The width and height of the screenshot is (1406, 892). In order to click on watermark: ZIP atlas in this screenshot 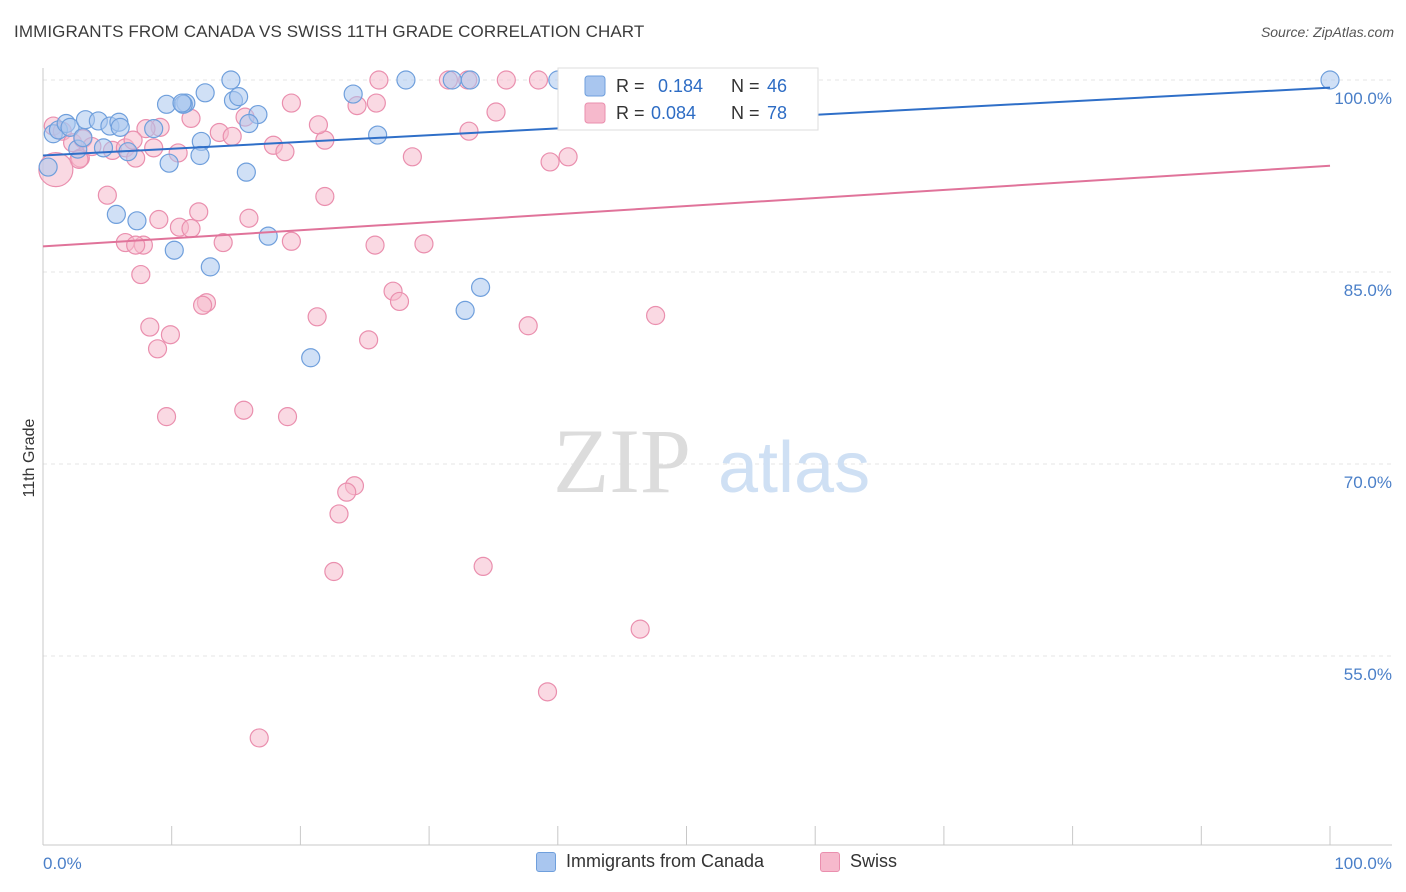, I will do `click(711, 461)`.